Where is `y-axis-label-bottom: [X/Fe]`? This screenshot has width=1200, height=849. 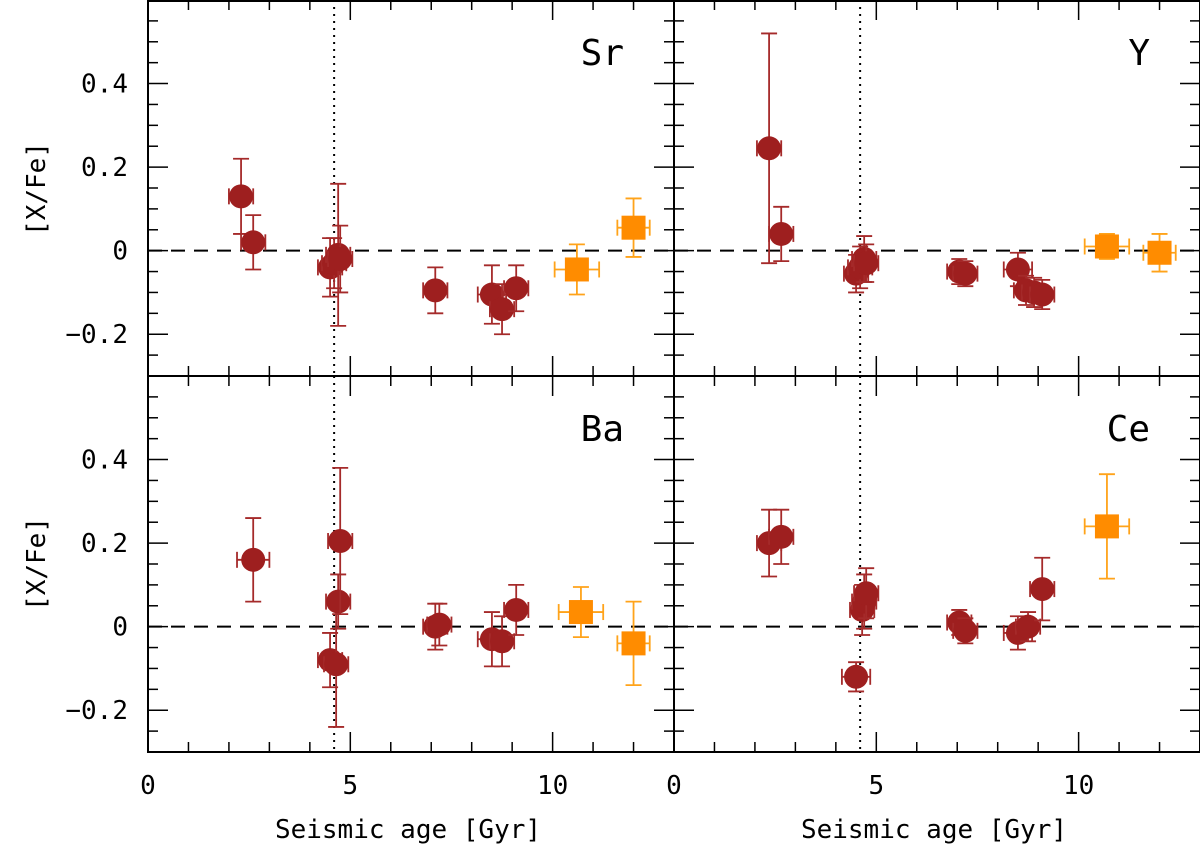 y-axis-label-bottom: [X/Fe] is located at coordinates (37, 564).